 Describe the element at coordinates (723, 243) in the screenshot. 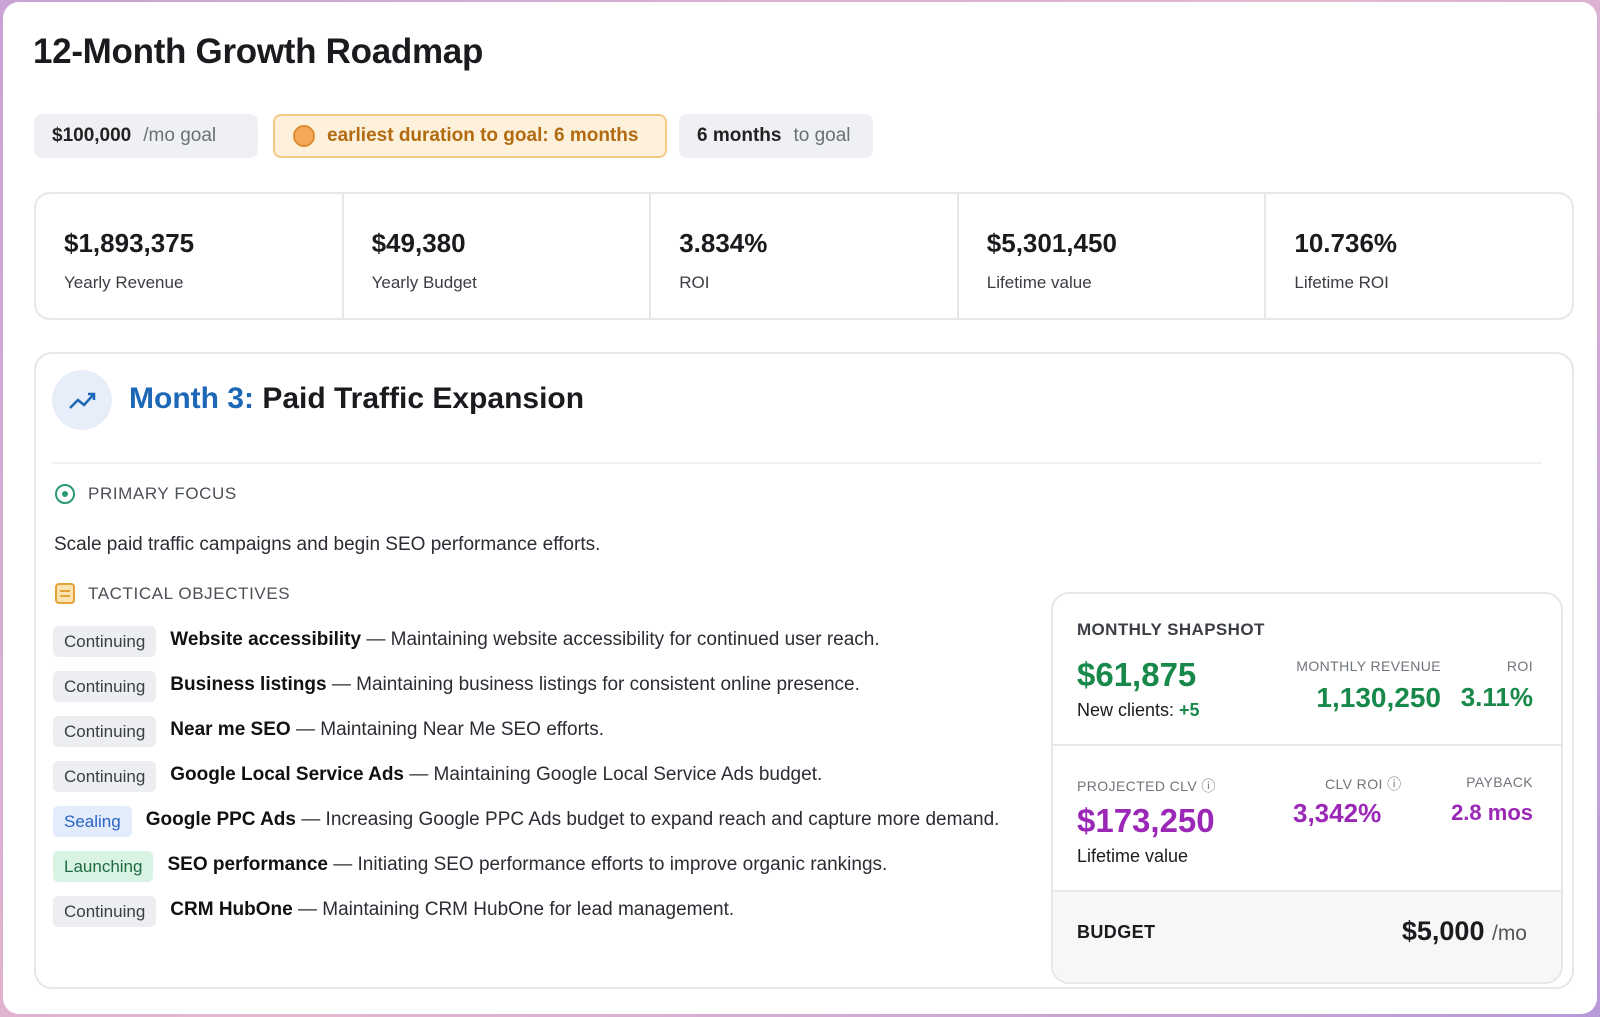

I see `stat-value: 3.834%` at that location.